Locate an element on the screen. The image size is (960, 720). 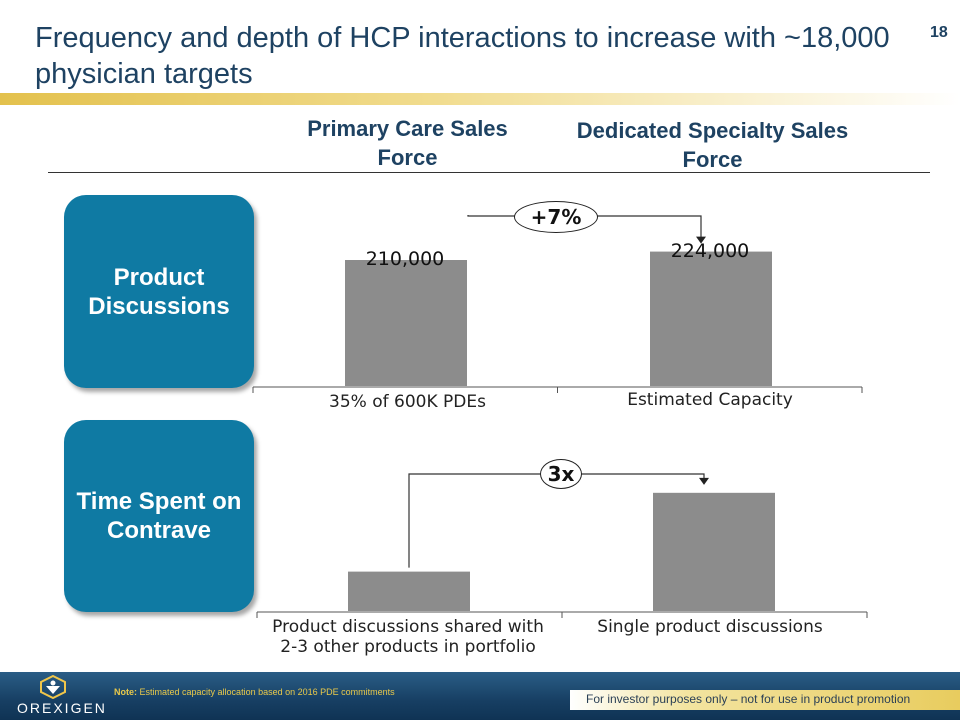
category-label: 35% of 600K PDEs is located at coordinates (407, 402).